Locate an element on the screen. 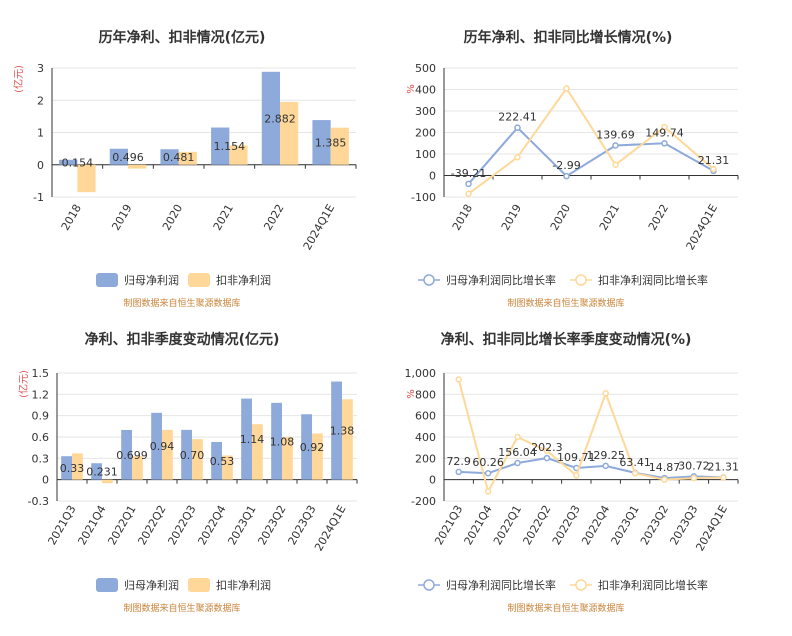  chart-title: 历年净利、扣非同比增长情况(%) is located at coordinates (568, 37).